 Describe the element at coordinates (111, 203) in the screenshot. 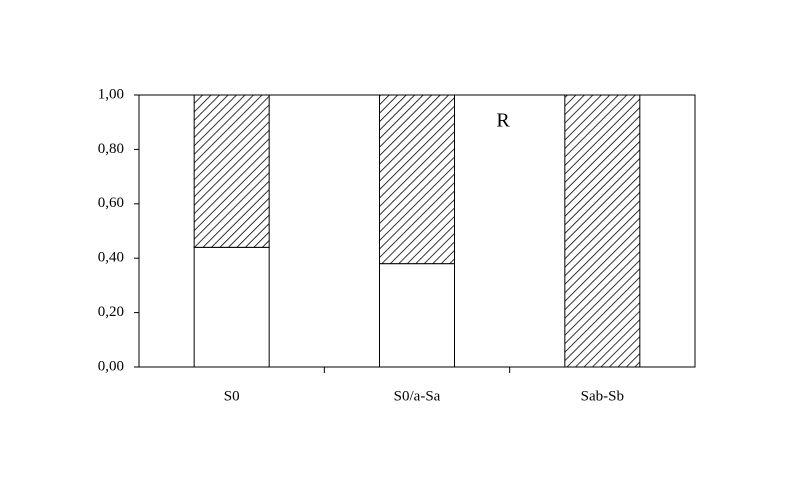

I see `y-tick-label: 0,60` at that location.